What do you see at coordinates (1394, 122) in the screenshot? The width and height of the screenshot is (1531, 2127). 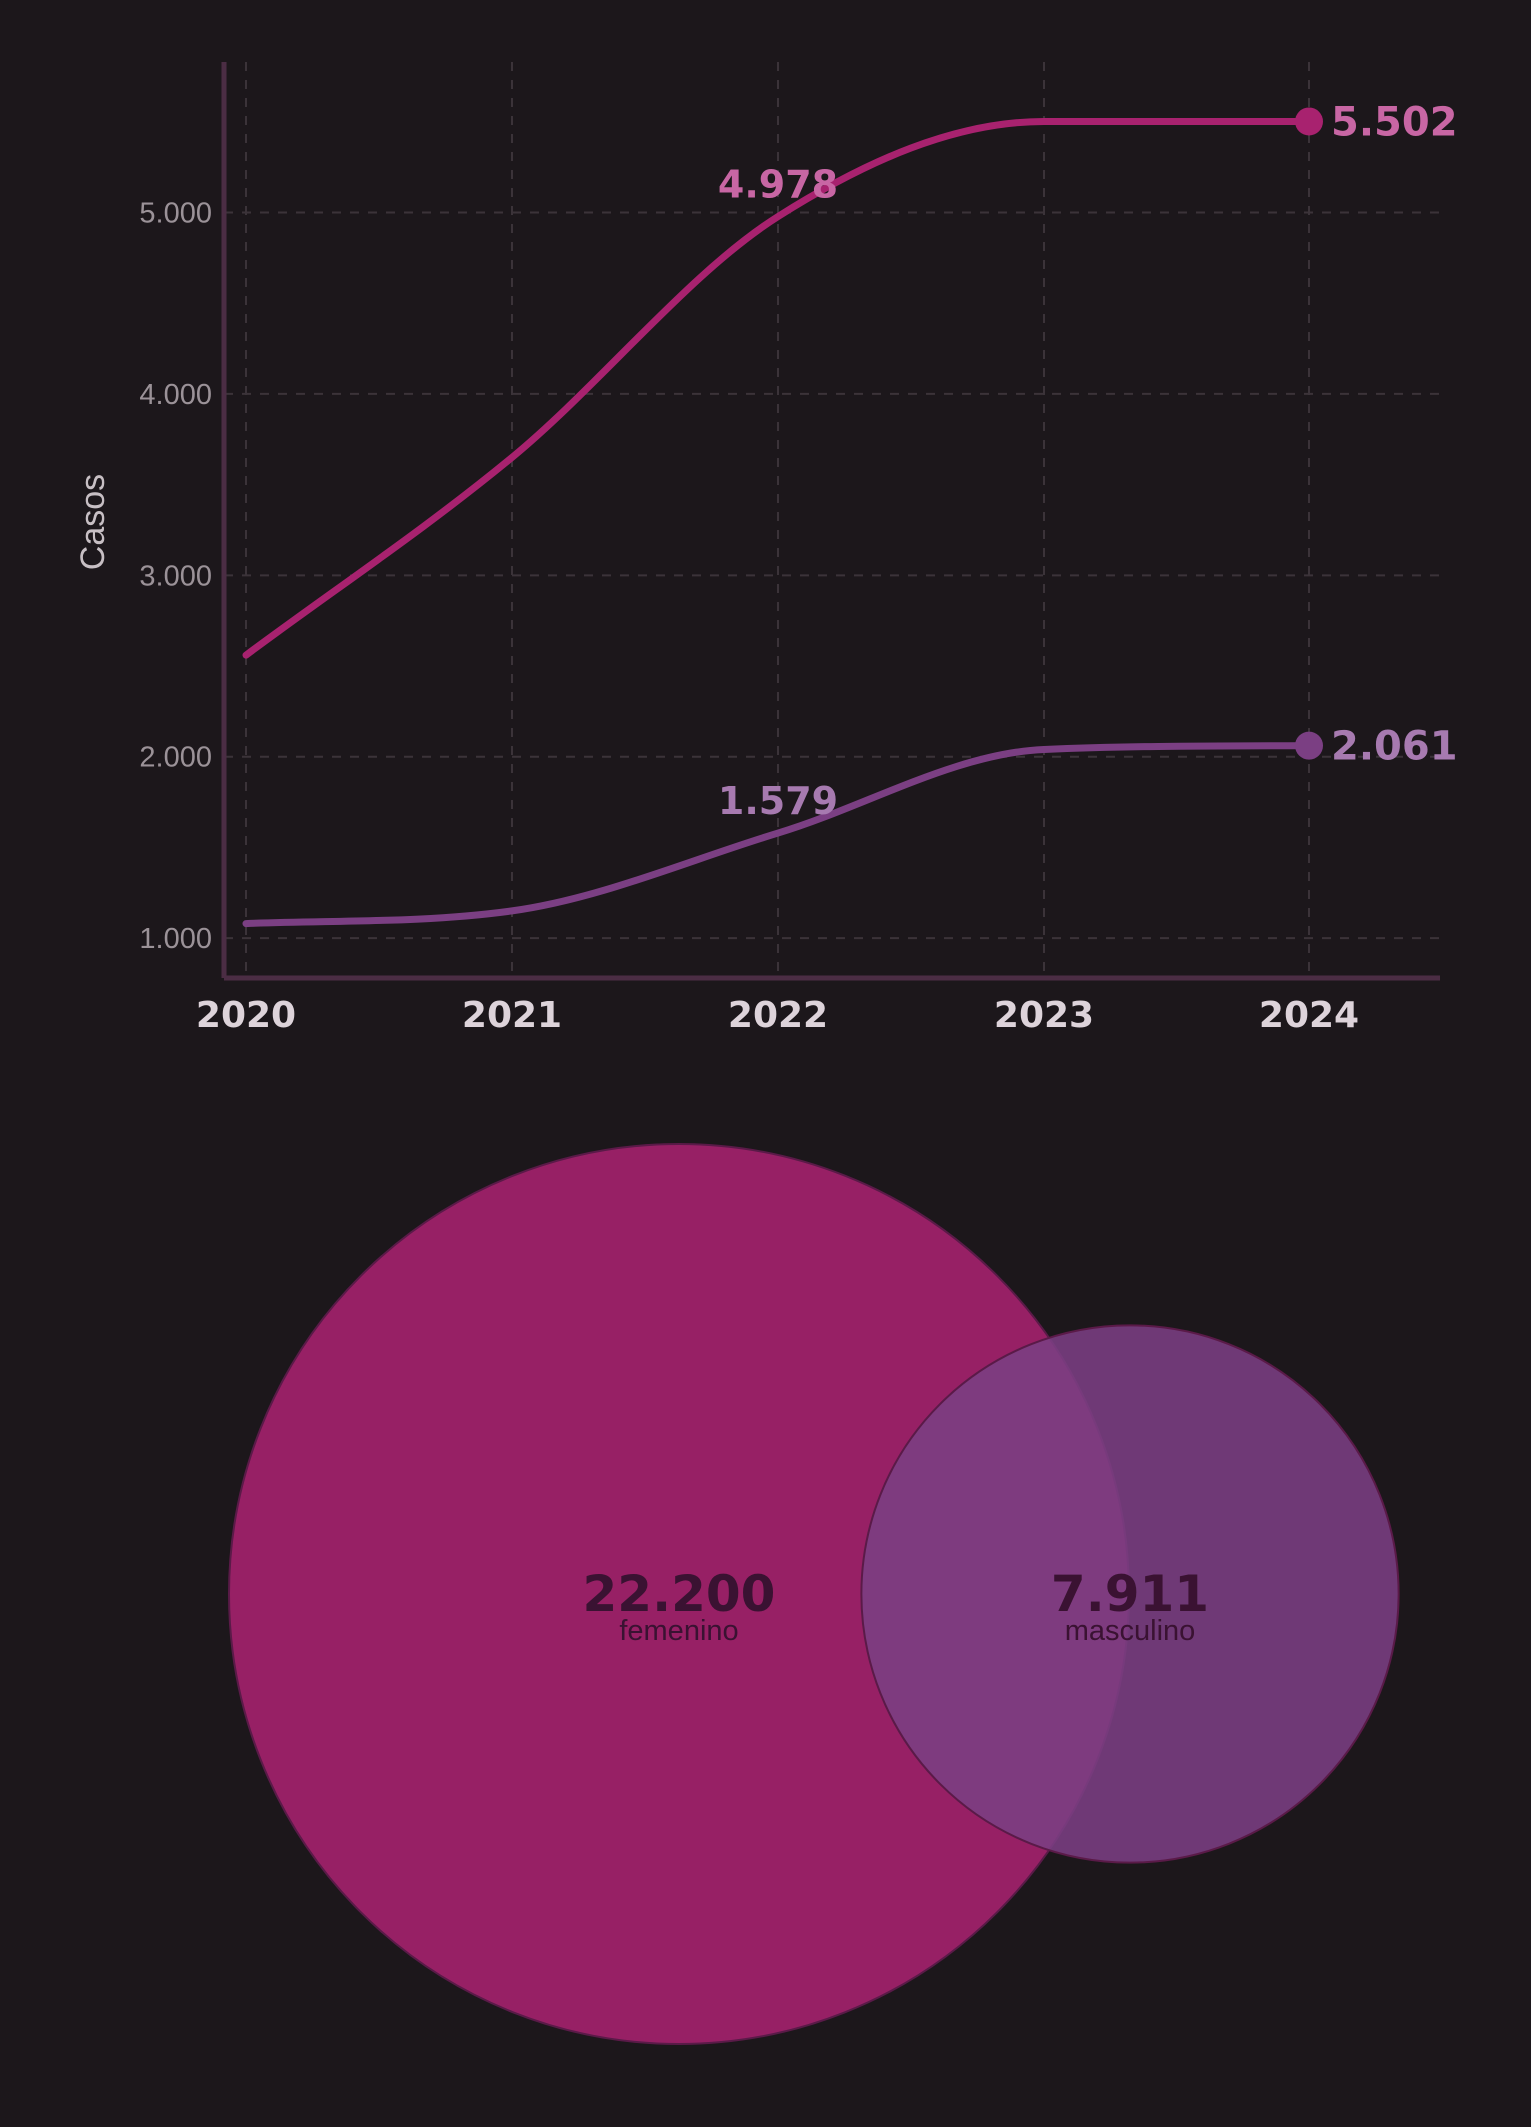 I see `end-value-label-femenino: 5.502` at bounding box center [1394, 122].